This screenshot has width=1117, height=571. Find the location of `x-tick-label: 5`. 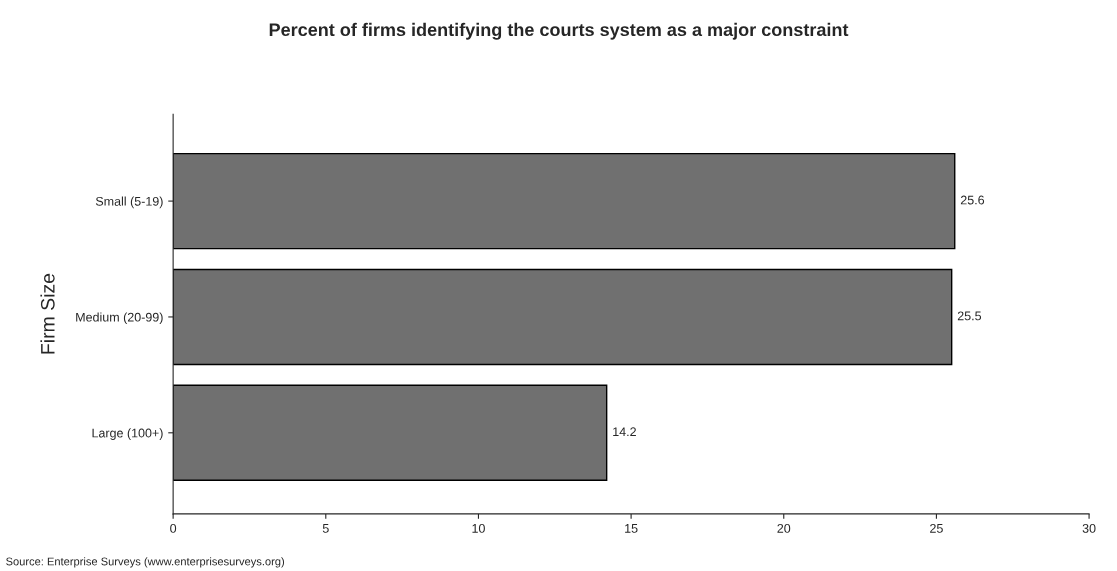

x-tick-label: 5 is located at coordinates (325, 528).